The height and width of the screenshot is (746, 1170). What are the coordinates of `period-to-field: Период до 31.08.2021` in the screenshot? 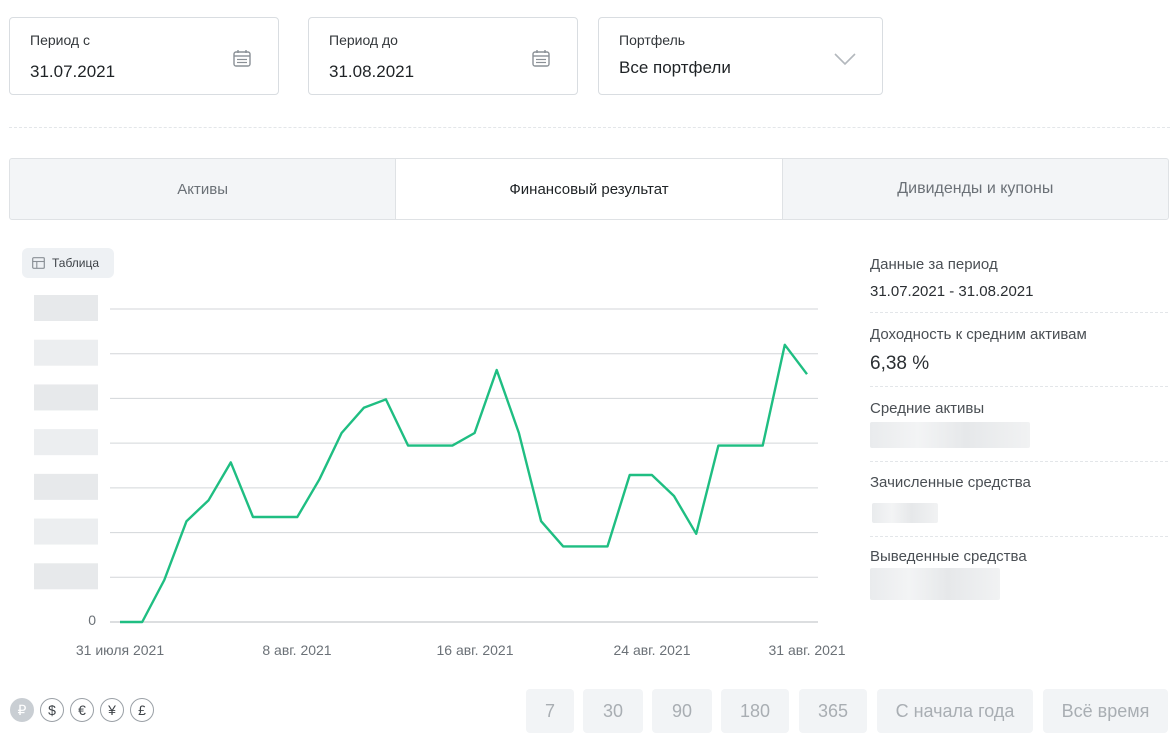 It's located at (443, 56).